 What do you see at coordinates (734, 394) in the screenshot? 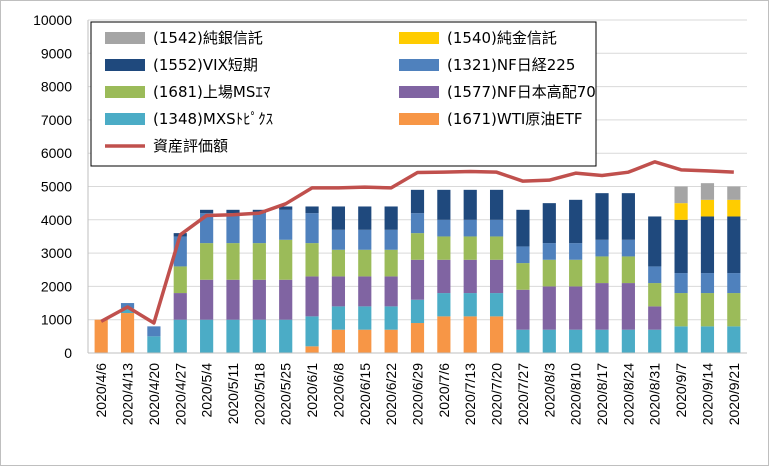
I see `x-tick-label: 2020/9/21` at bounding box center [734, 394].